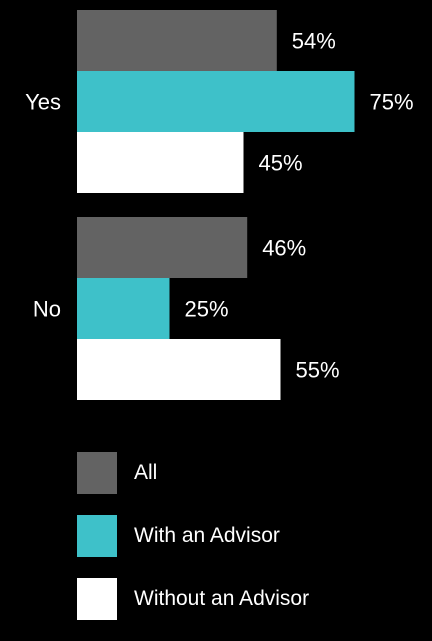  What do you see at coordinates (193, 473) in the screenshot?
I see `legend-item-all: All` at bounding box center [193, 473].